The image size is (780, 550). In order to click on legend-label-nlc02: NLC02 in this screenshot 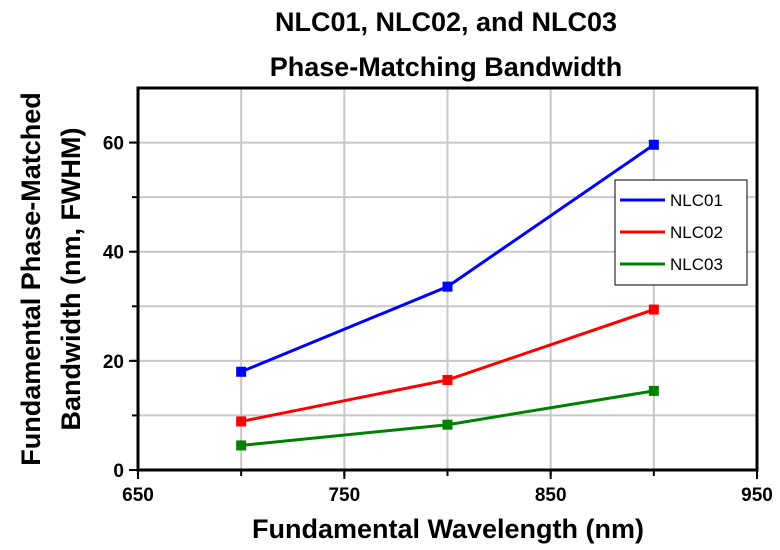, I will do `click(696, 232)`.